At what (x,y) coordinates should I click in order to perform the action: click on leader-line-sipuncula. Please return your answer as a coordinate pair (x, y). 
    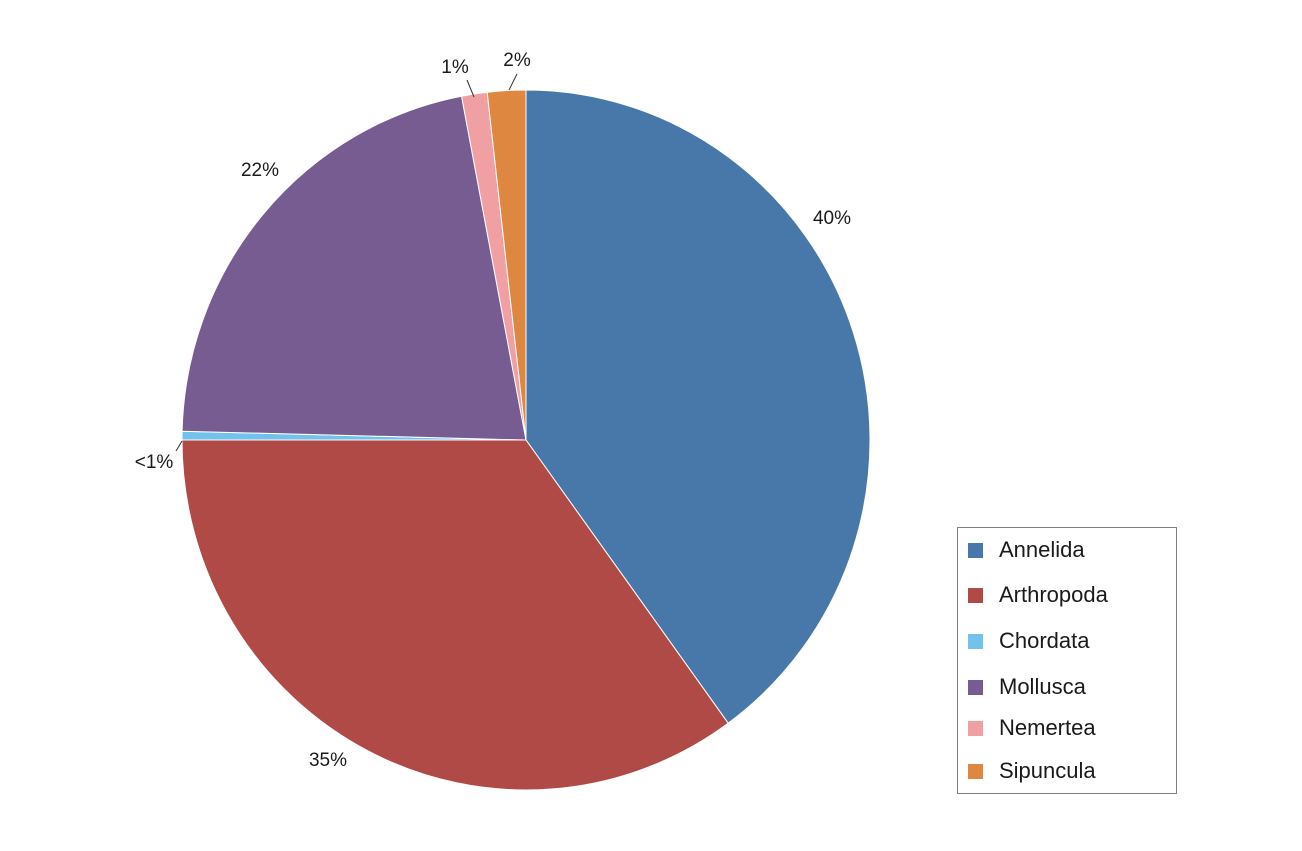
    Looking at the image, I should click on (513, 82).